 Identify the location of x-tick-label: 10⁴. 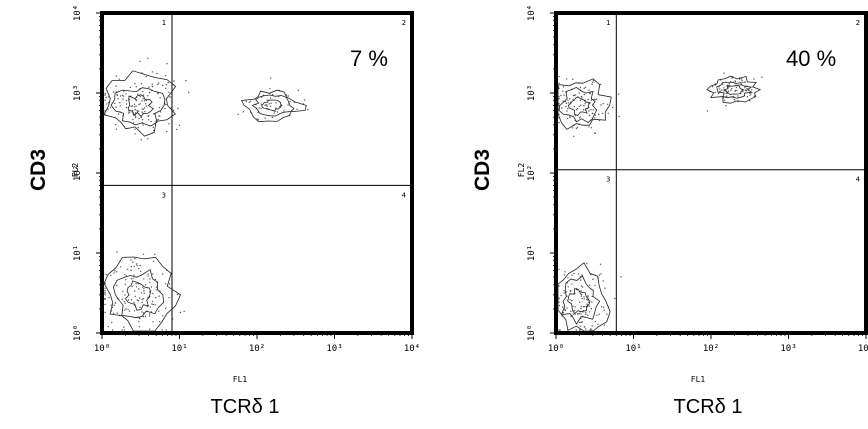
(863, 349).